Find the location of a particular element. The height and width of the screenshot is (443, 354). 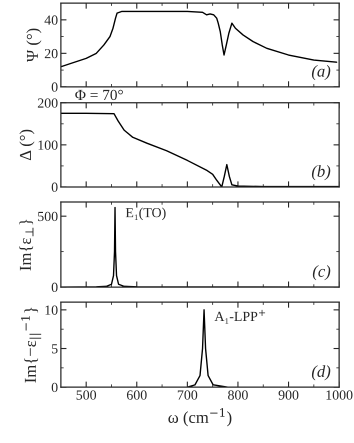

y-axis-title: Ψ (°) is located at coordinates (34, 45).